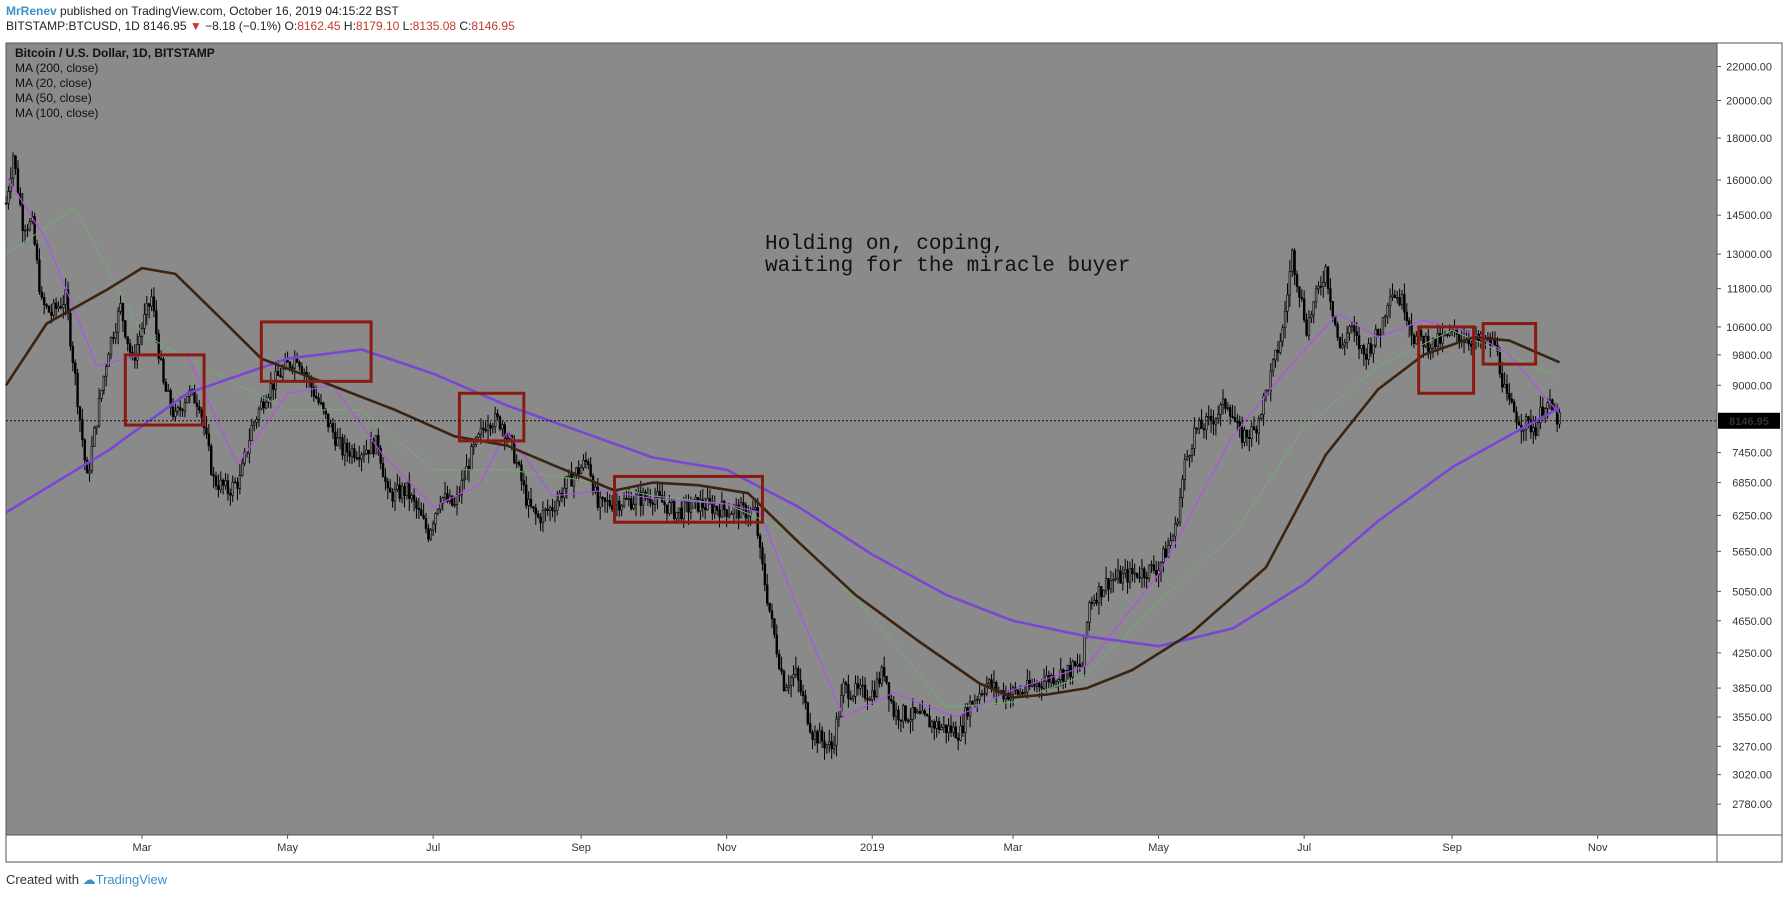 The height and width of the screenshot is (899, 1788). What do you see at coordinates (1749, 290) in the screenshot?
I see `y-tick-label: 11800.00` at bounding box center [1749, 290].